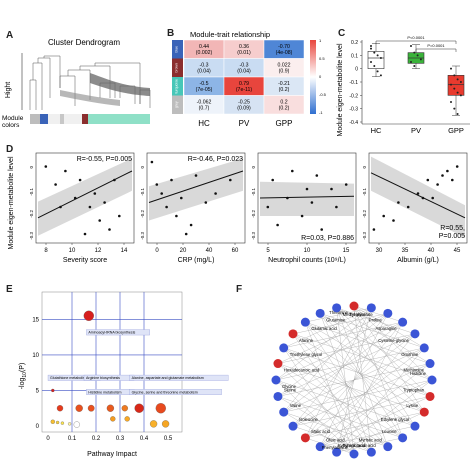 Image resolution: width=474 pixels, height=474 pixels. What do you see at coordinates (284, 105) in the screenshot?
I see `heatmap-cell` at bounding box center [284, 105].